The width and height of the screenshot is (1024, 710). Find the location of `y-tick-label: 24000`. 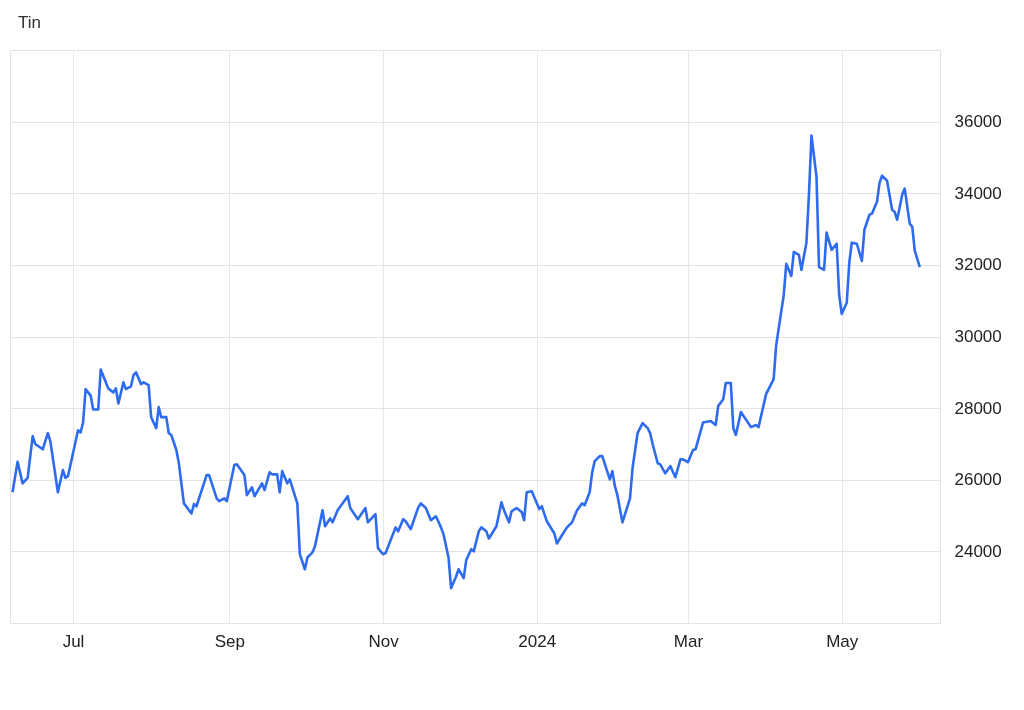

y-tick-label: 24000 is located at coordinates (978, 551).